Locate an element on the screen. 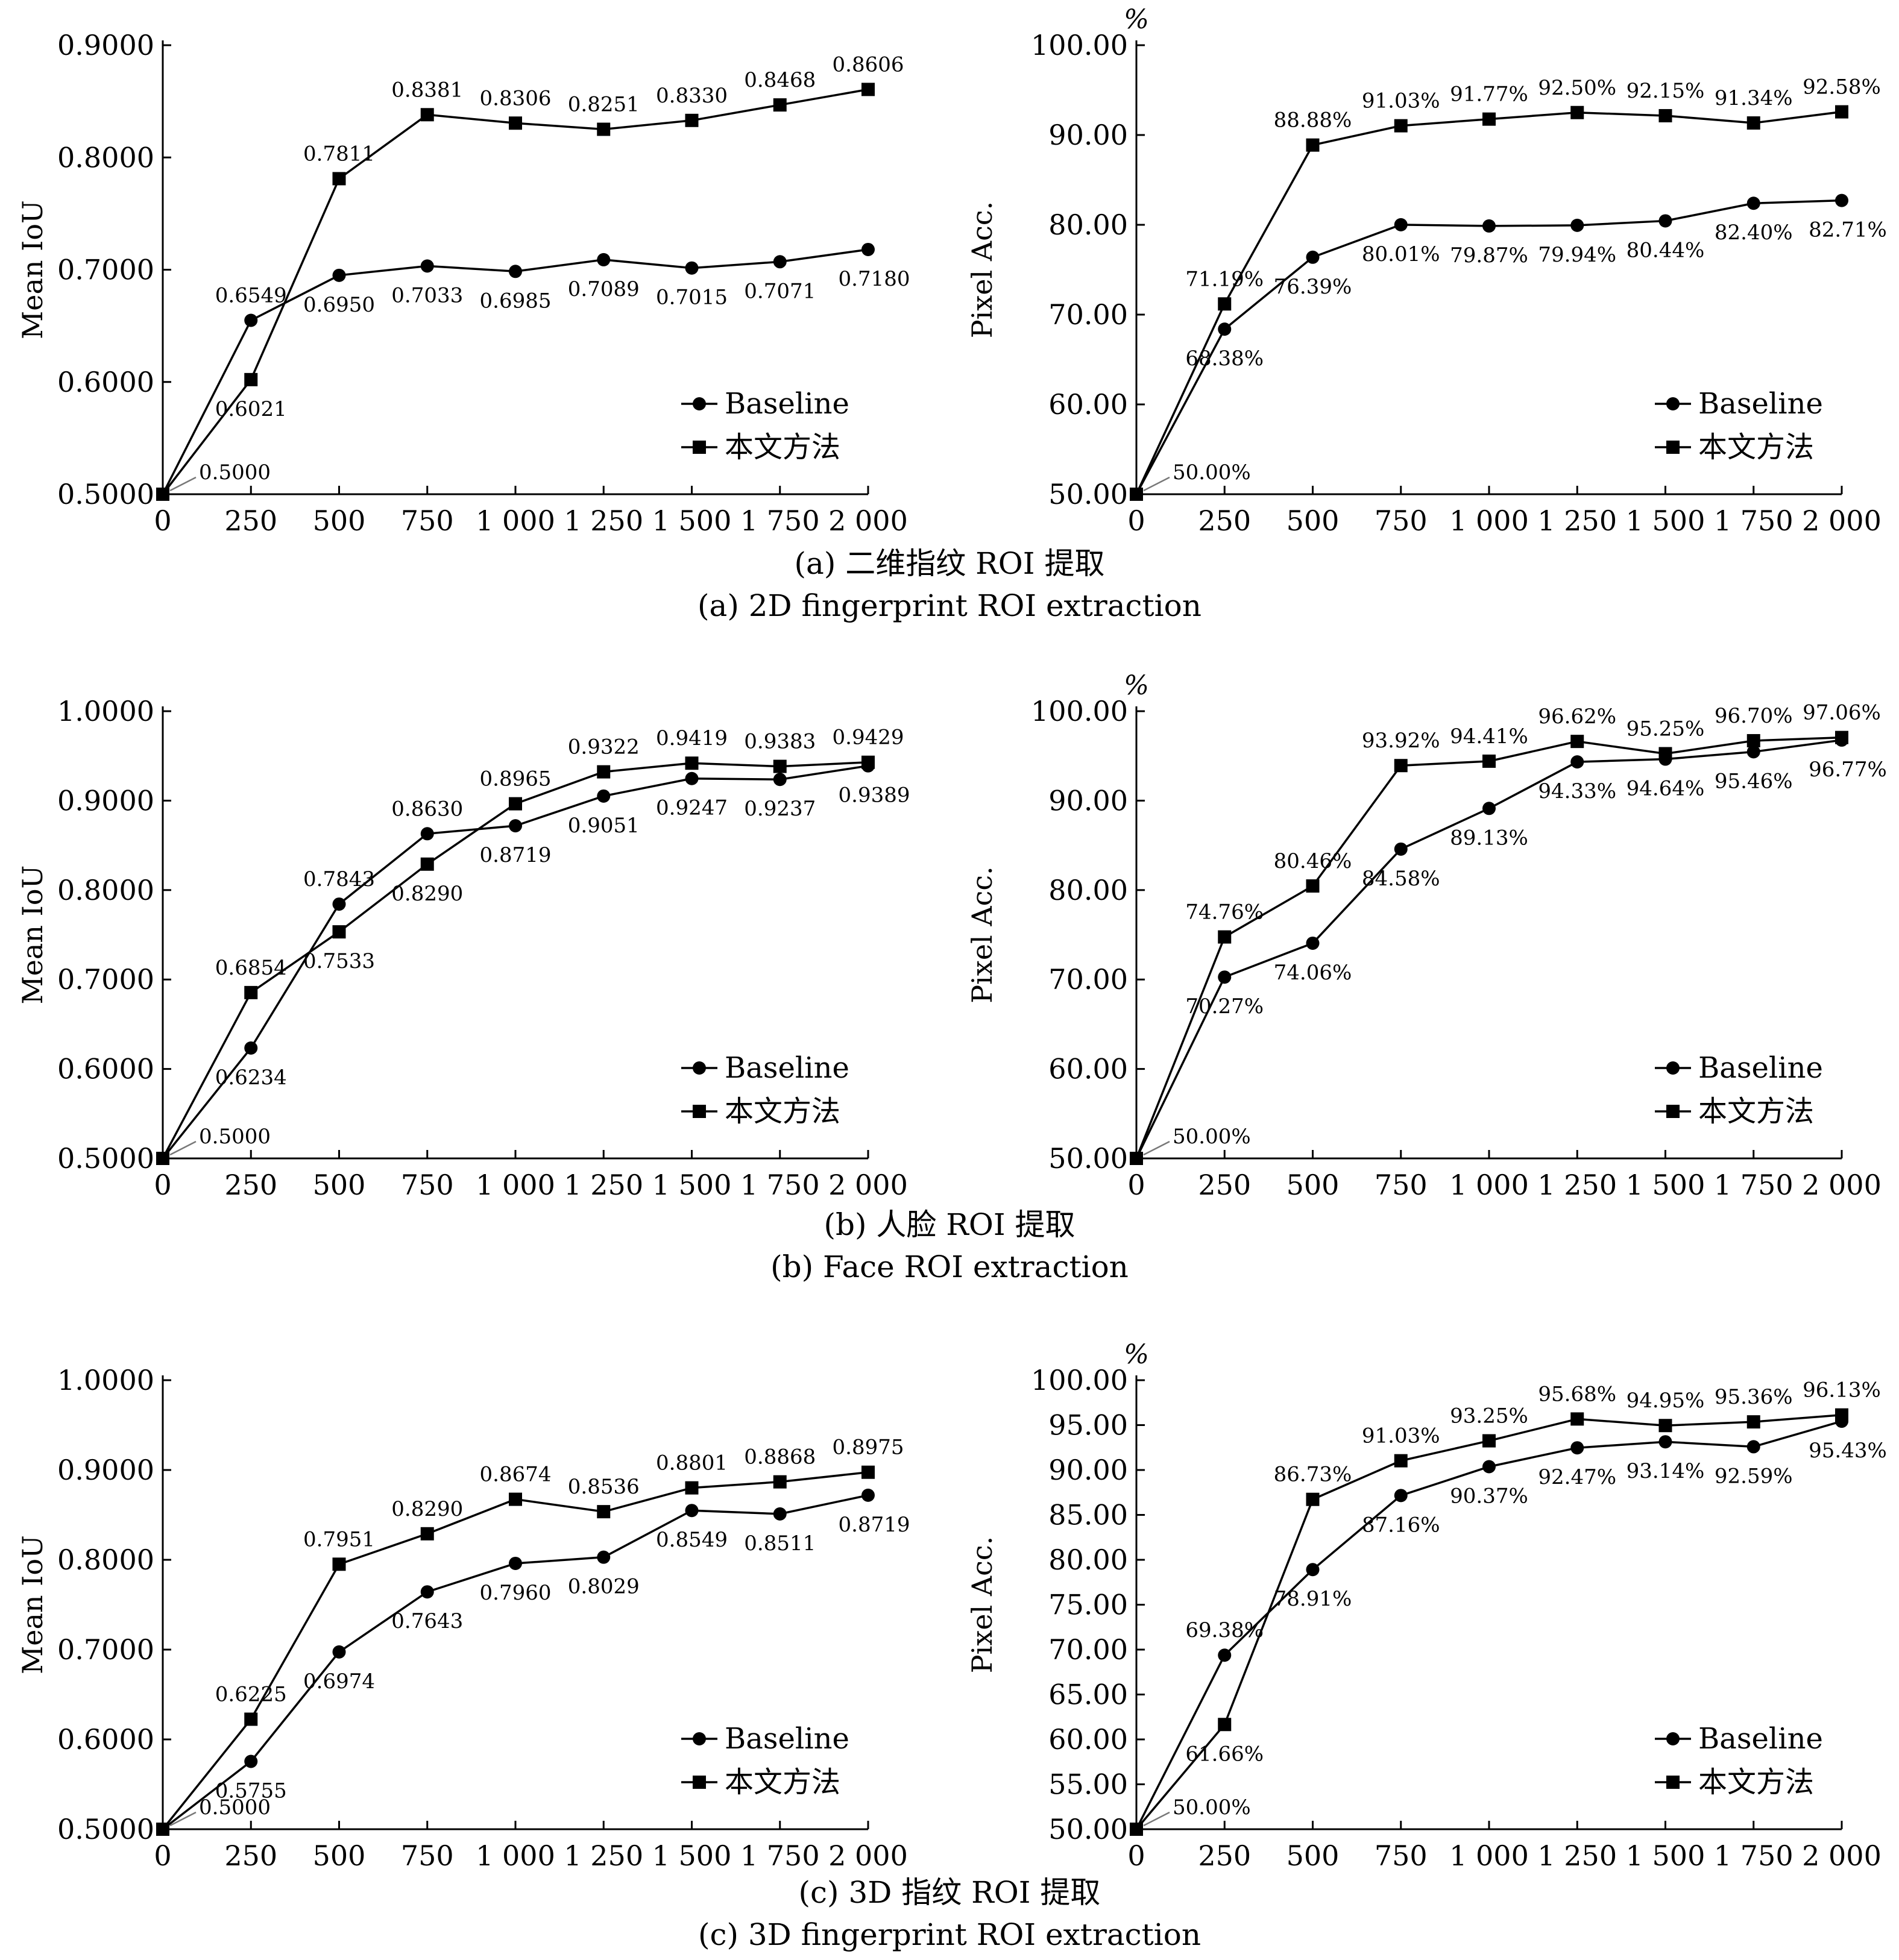  data-label-baseline: 96.77% is located at coordinates (1848, 770).